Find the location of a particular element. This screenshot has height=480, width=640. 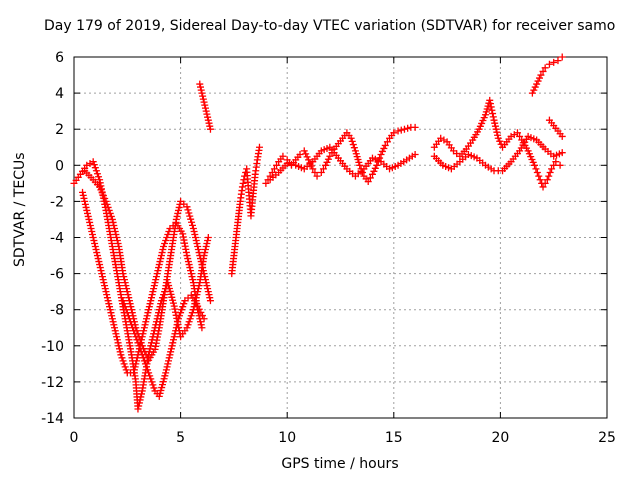

x-tick-label: 0 is located at coordinates (74, 438).